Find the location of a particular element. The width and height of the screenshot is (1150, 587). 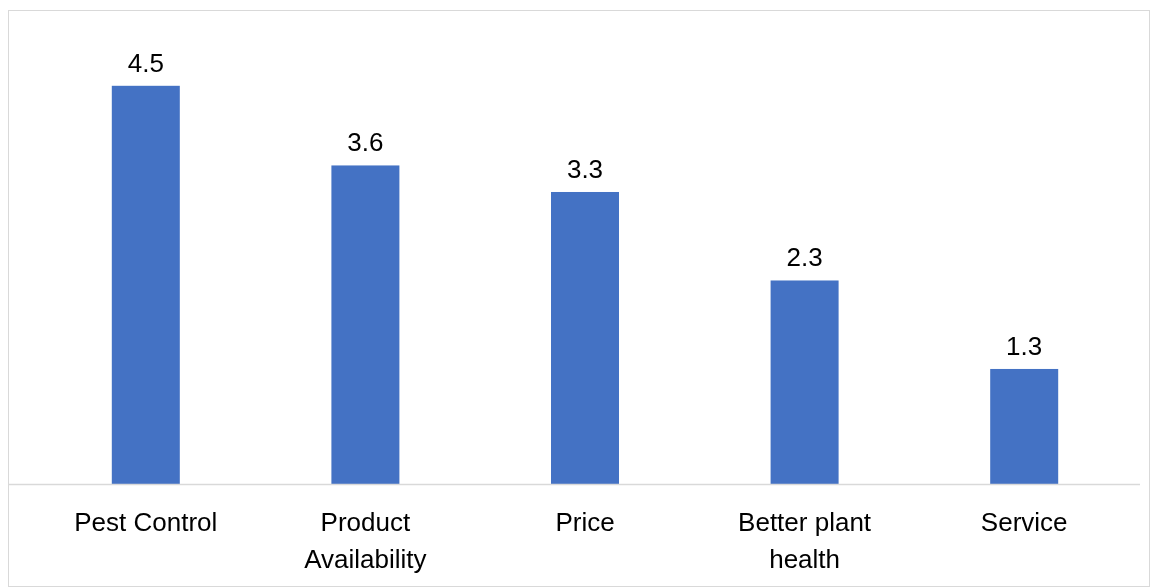

data-label: 2.3 is located at coordinates (804, 257).